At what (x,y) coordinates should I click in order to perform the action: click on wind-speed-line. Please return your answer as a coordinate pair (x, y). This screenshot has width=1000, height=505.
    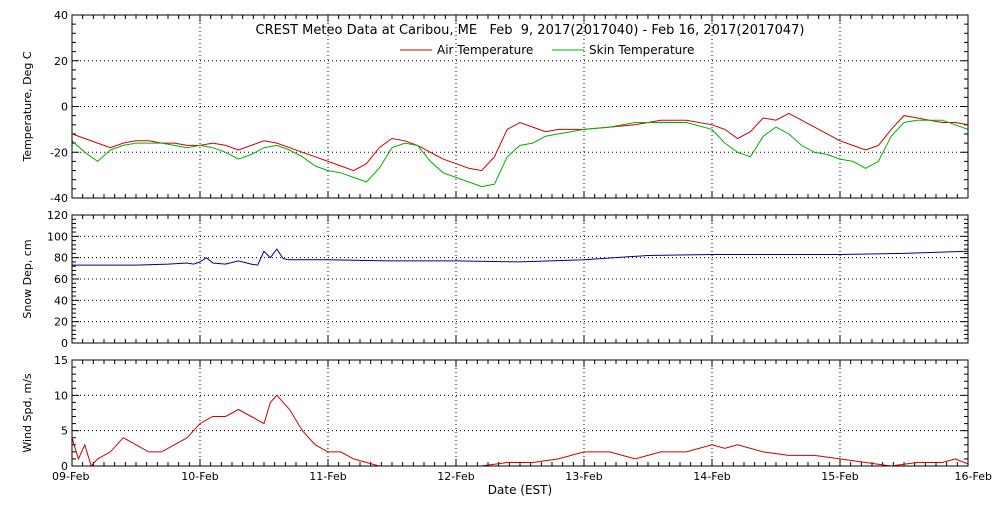
    Looking at the image, I should click on (520, 430).